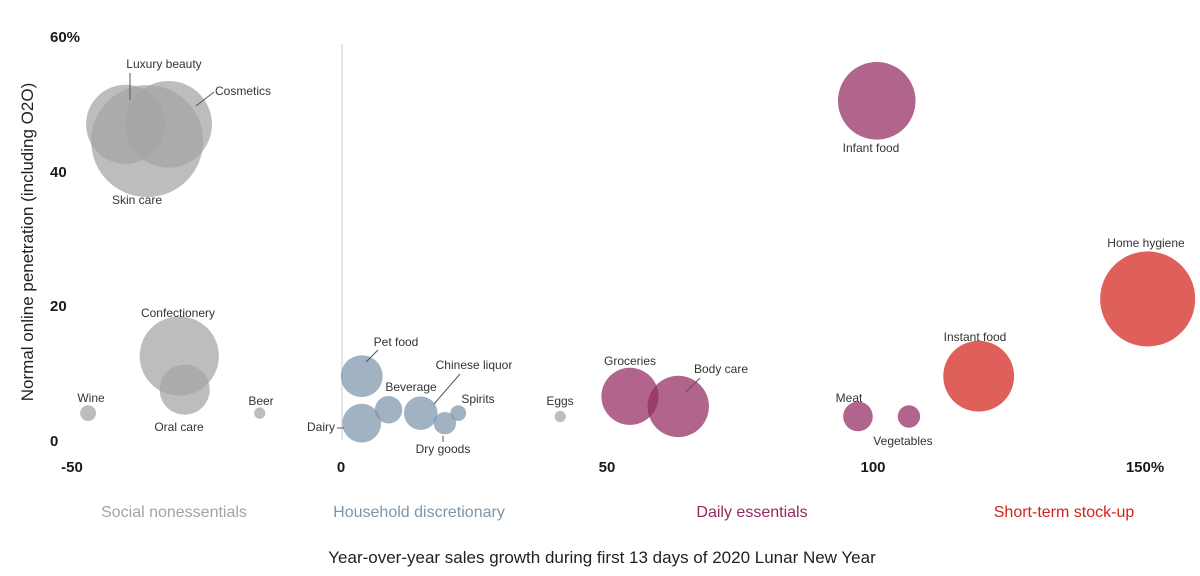  I want to click on bubble-pet-food, so click(361, 376).